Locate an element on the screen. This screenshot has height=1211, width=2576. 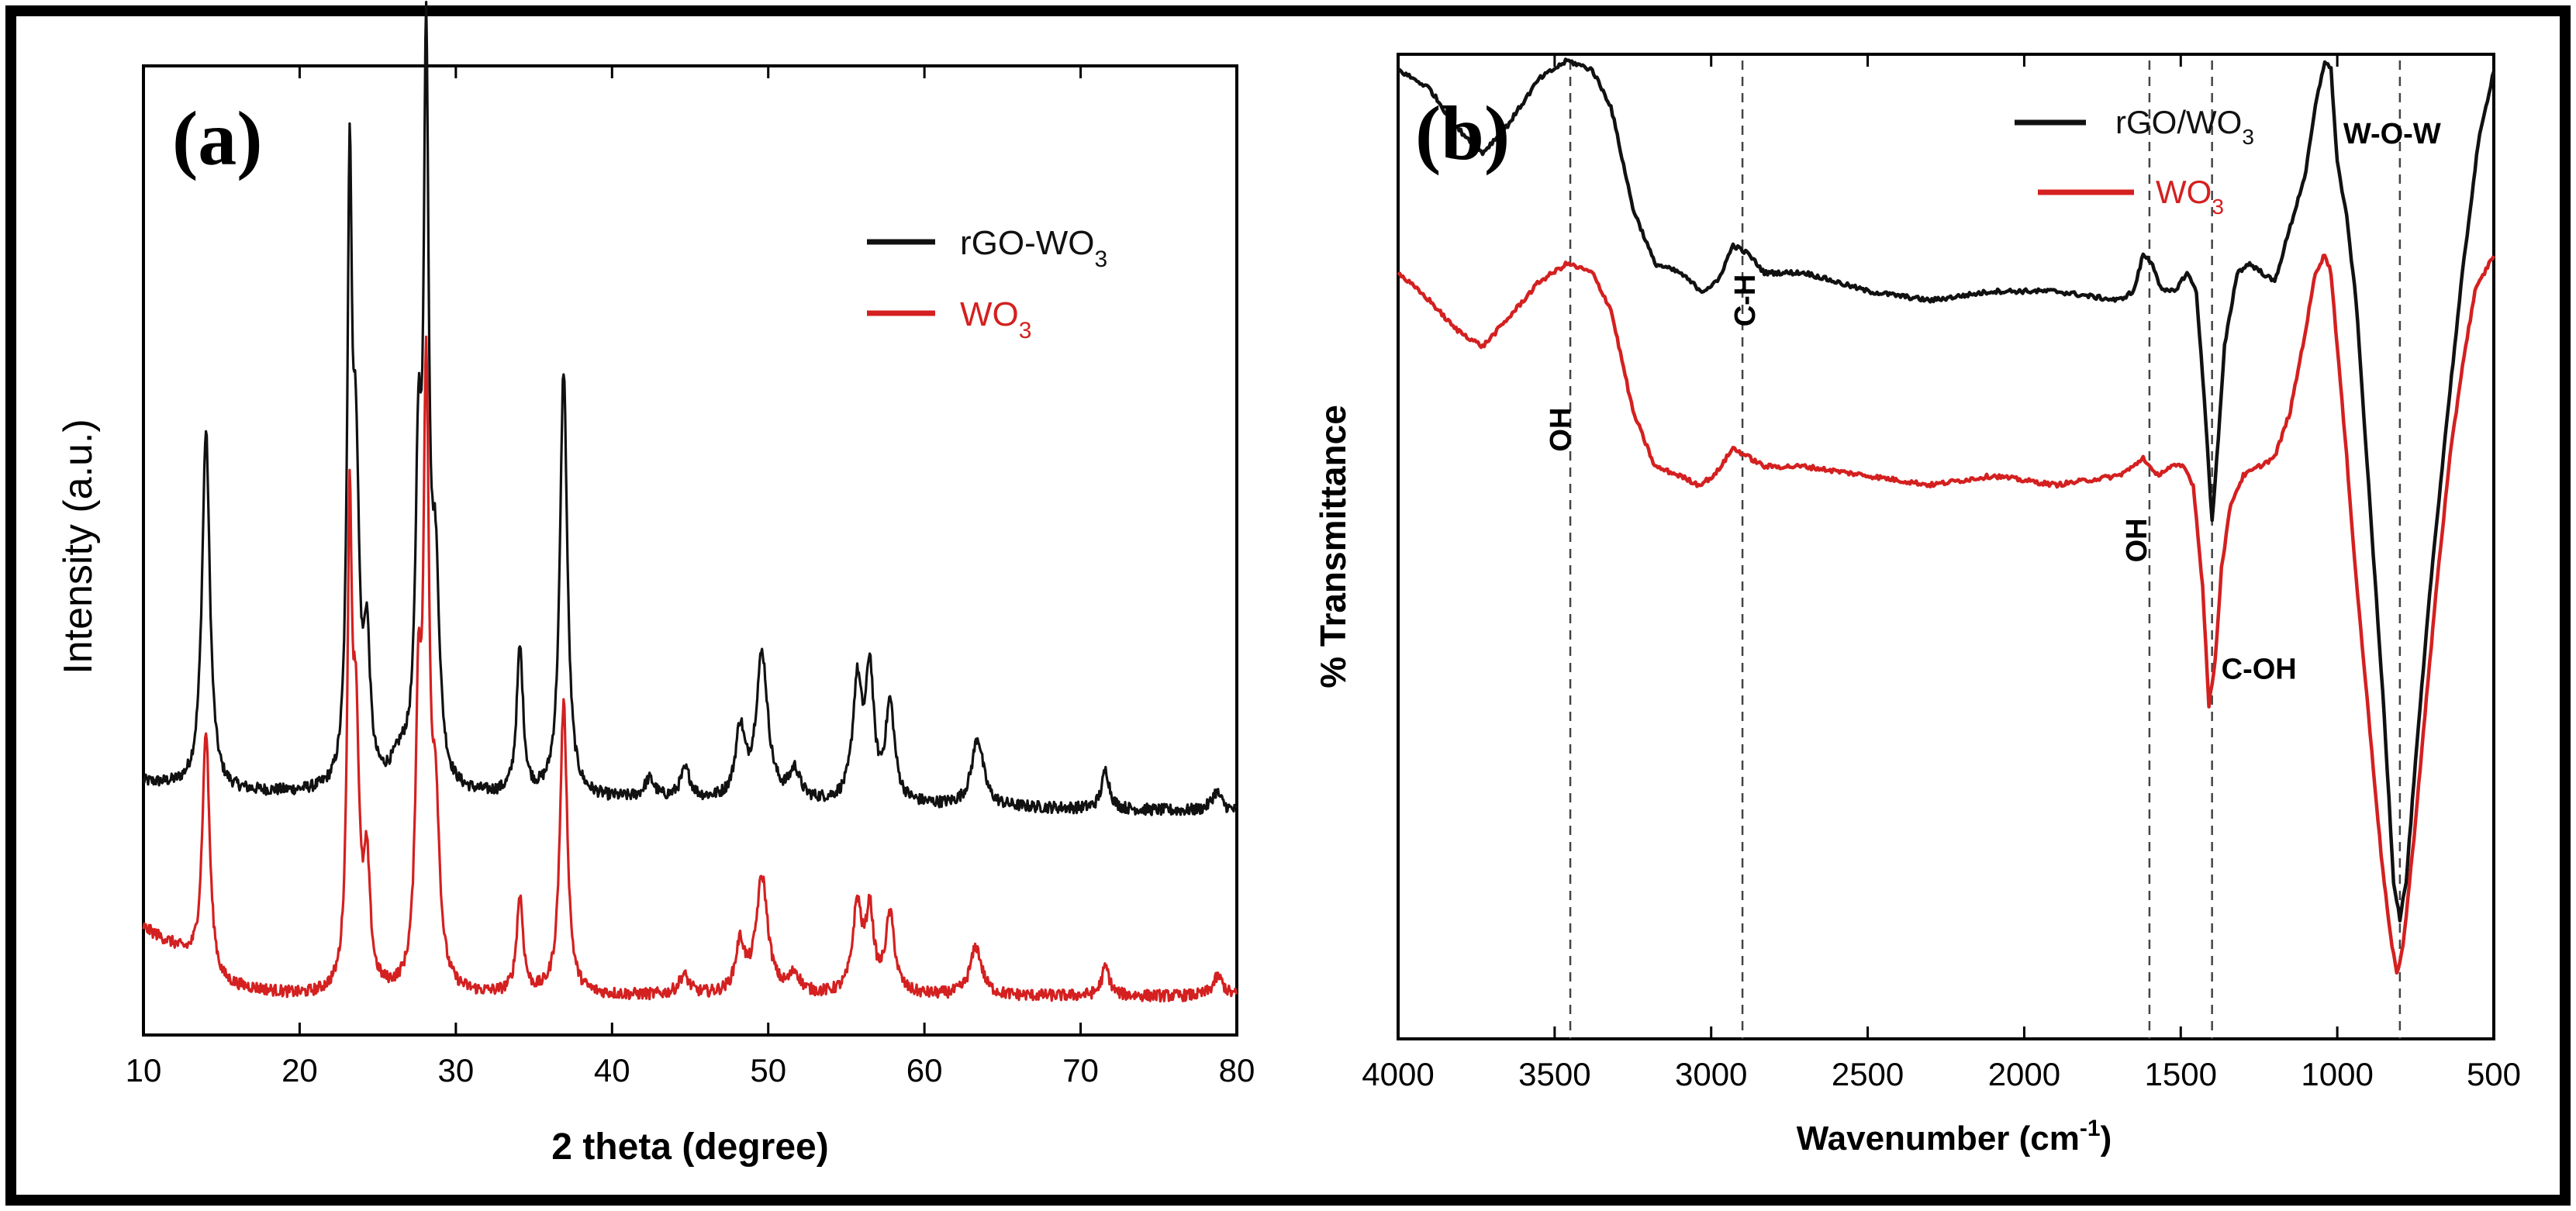
a-x-tick-label-70: 70 is located at coordinates (1080, 1070).